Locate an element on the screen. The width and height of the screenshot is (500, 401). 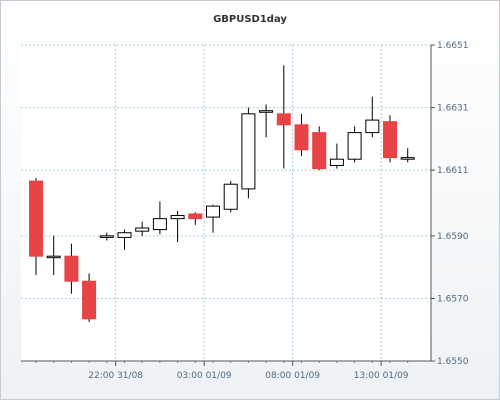
y-tick-label: 1.6570 is located at coordinates (453, 299).